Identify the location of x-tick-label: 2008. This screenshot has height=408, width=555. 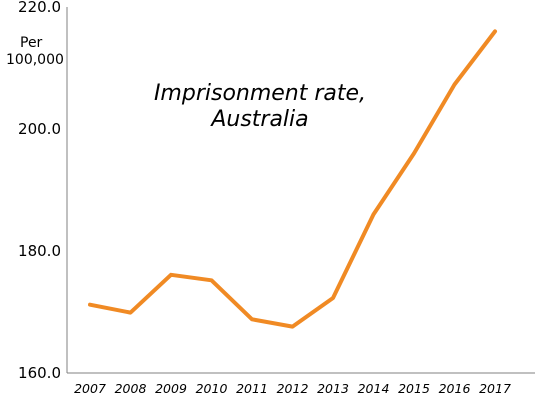
(131, 388).